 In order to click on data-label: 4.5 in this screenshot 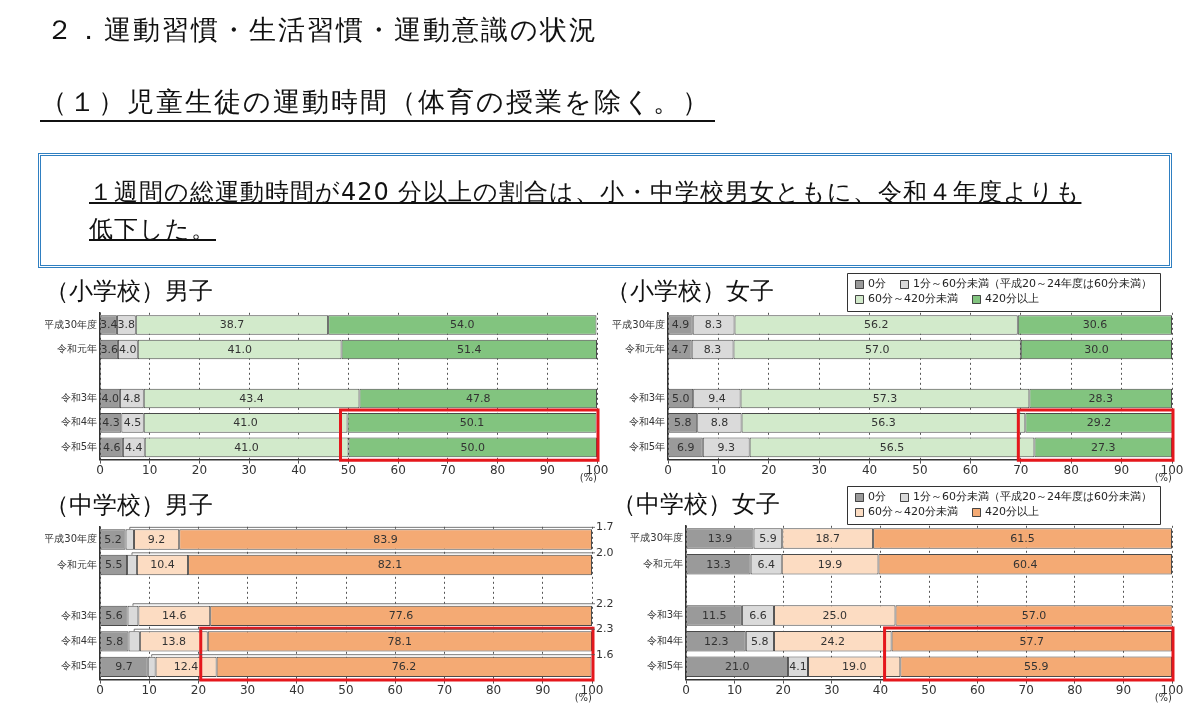, I will do `click(132, 423)`.